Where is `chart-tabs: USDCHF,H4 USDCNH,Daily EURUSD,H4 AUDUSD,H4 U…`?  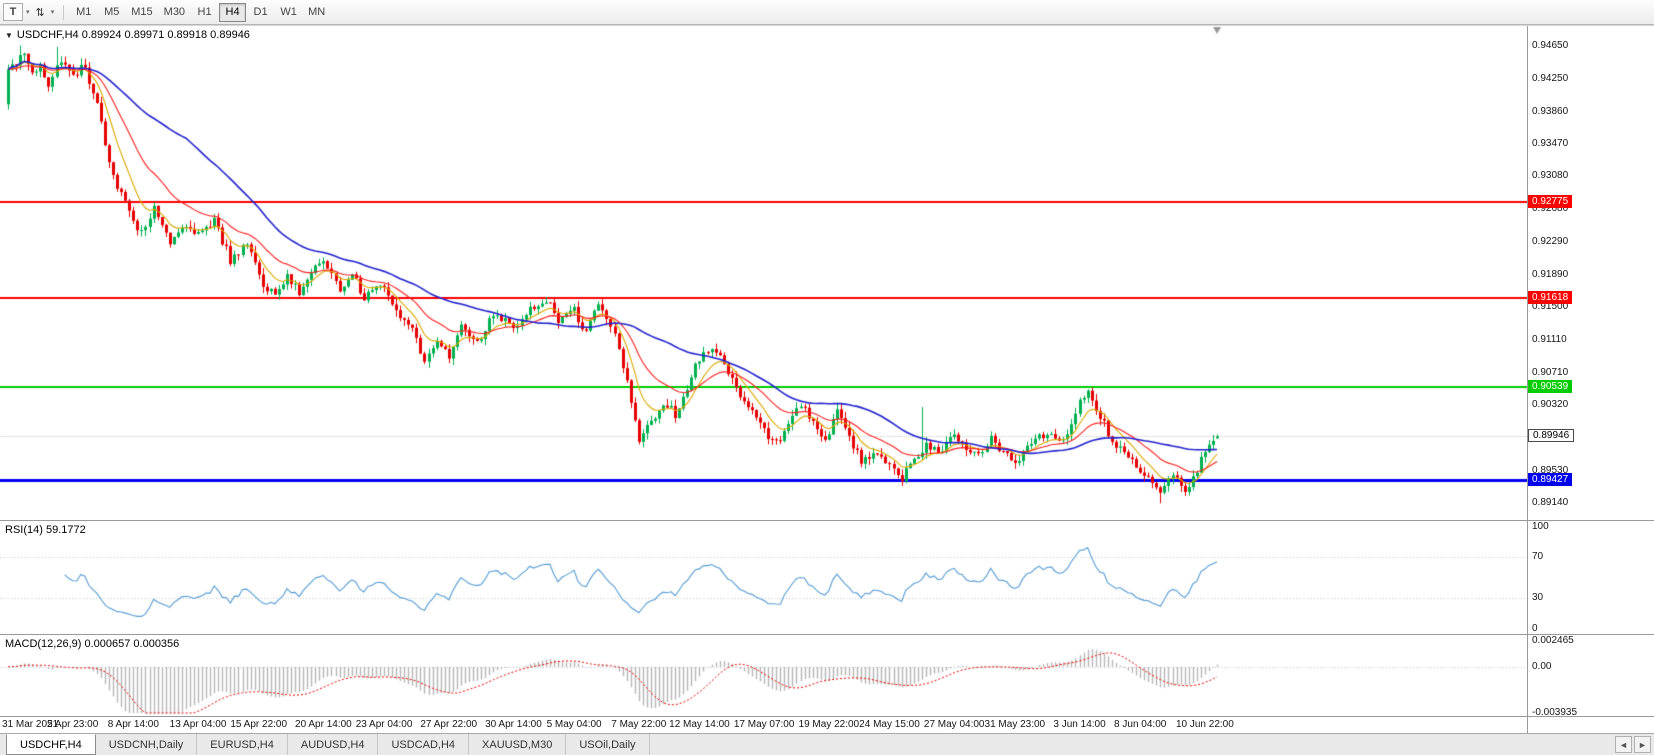
chart-tabs: USDCHF,H4 USDCNH,Daily EURUSD,H4 AUDUSD,H4 U… is located at coordinates (325, 744).